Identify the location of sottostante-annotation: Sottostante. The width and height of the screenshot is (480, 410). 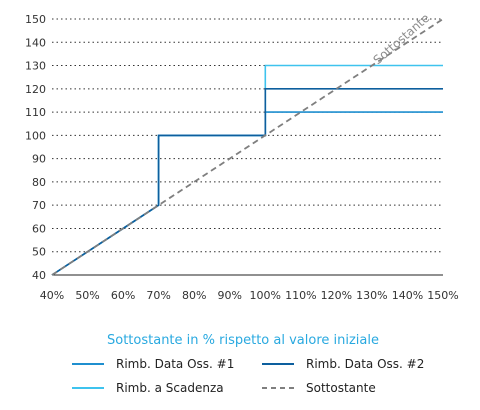
(401, 39).